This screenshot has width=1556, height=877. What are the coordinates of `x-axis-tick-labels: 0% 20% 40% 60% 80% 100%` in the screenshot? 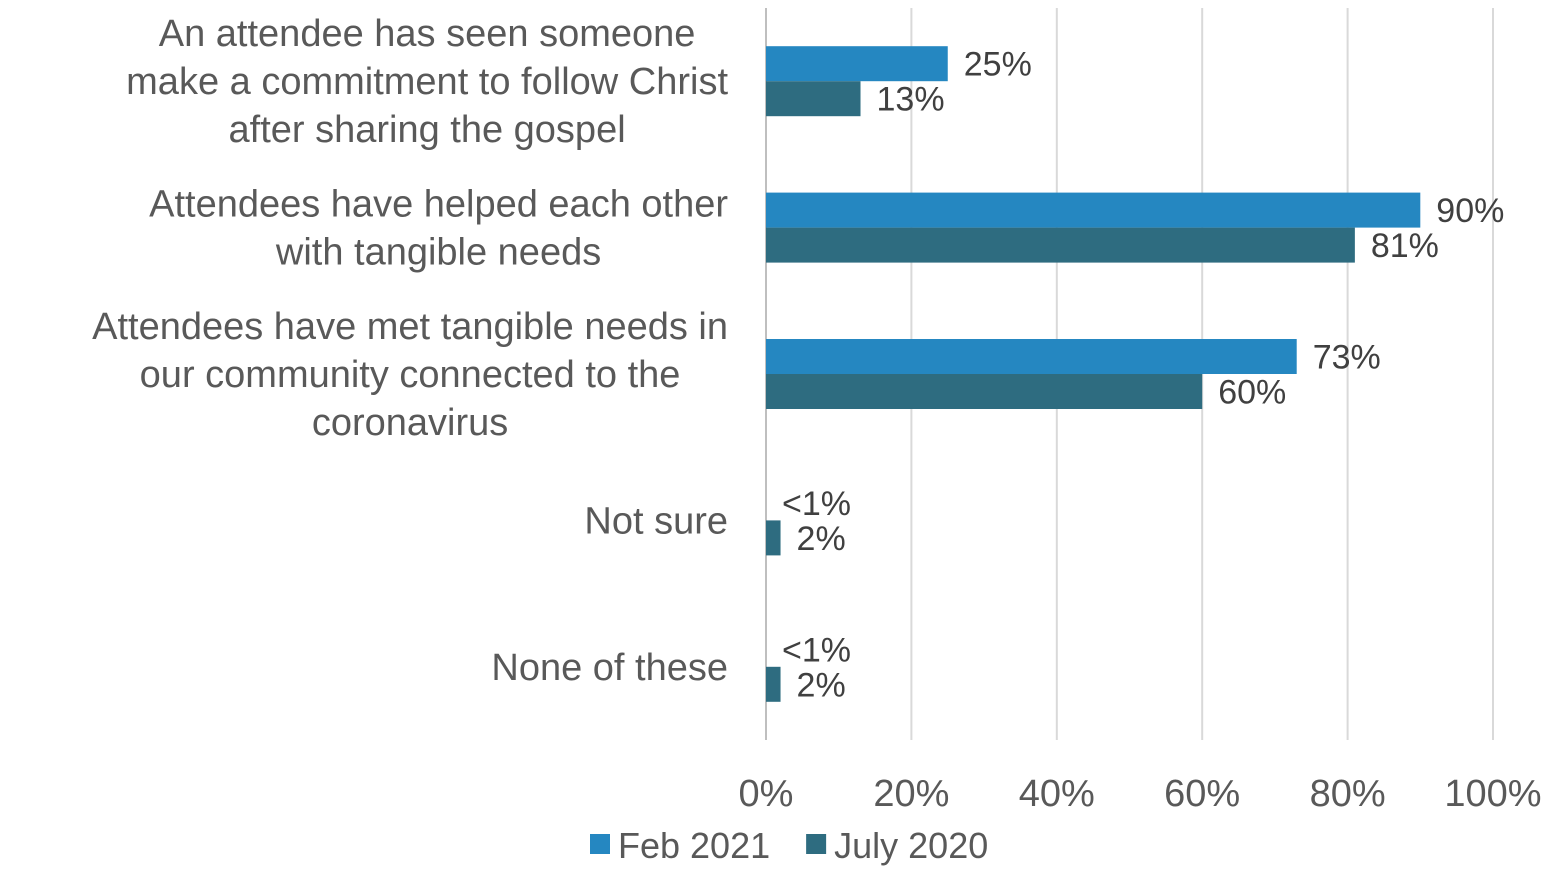 It's located at (1140, 794).